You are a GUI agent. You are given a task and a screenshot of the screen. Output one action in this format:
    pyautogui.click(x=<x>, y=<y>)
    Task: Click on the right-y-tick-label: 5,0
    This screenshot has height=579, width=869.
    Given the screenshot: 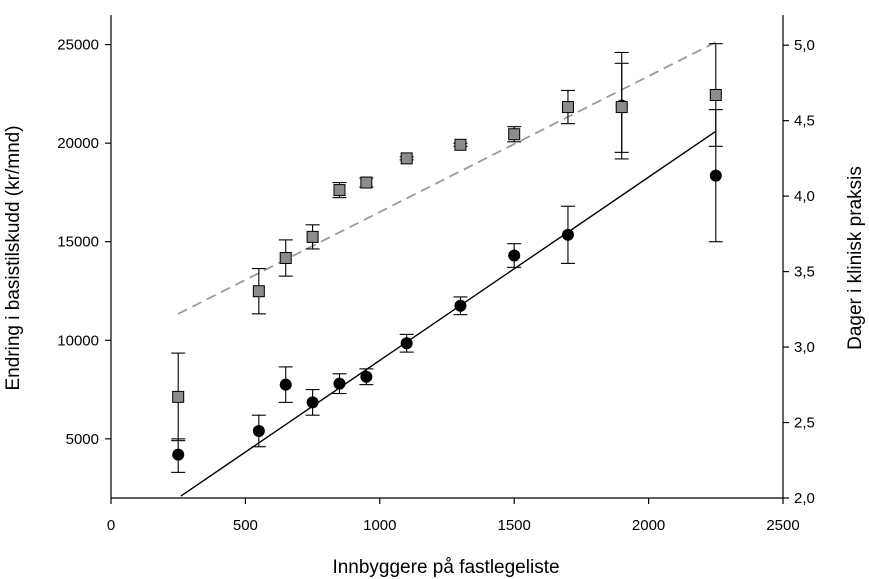 What is the action you would take?
    pyautogui.click(x=804, y=45)
    